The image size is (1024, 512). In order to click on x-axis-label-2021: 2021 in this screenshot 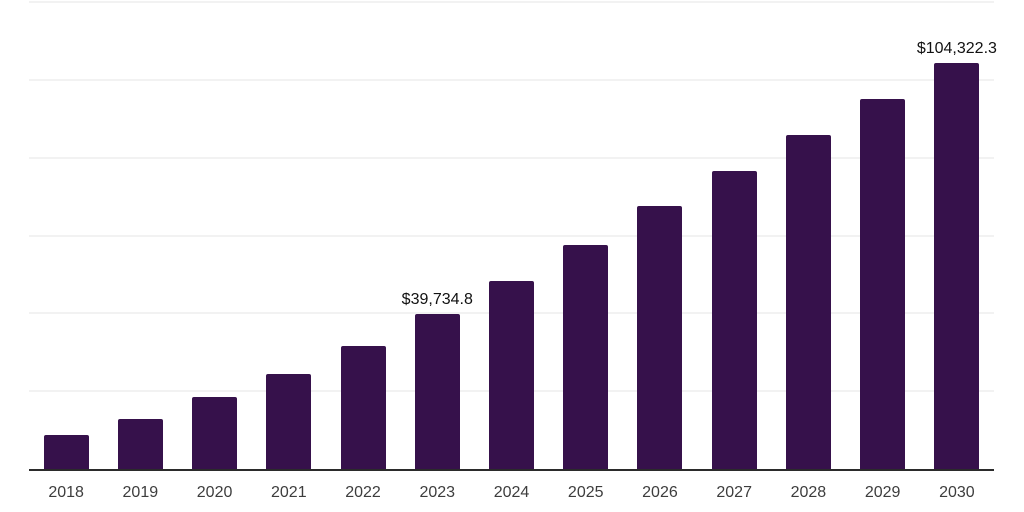, I will do `click(289, 492)`.